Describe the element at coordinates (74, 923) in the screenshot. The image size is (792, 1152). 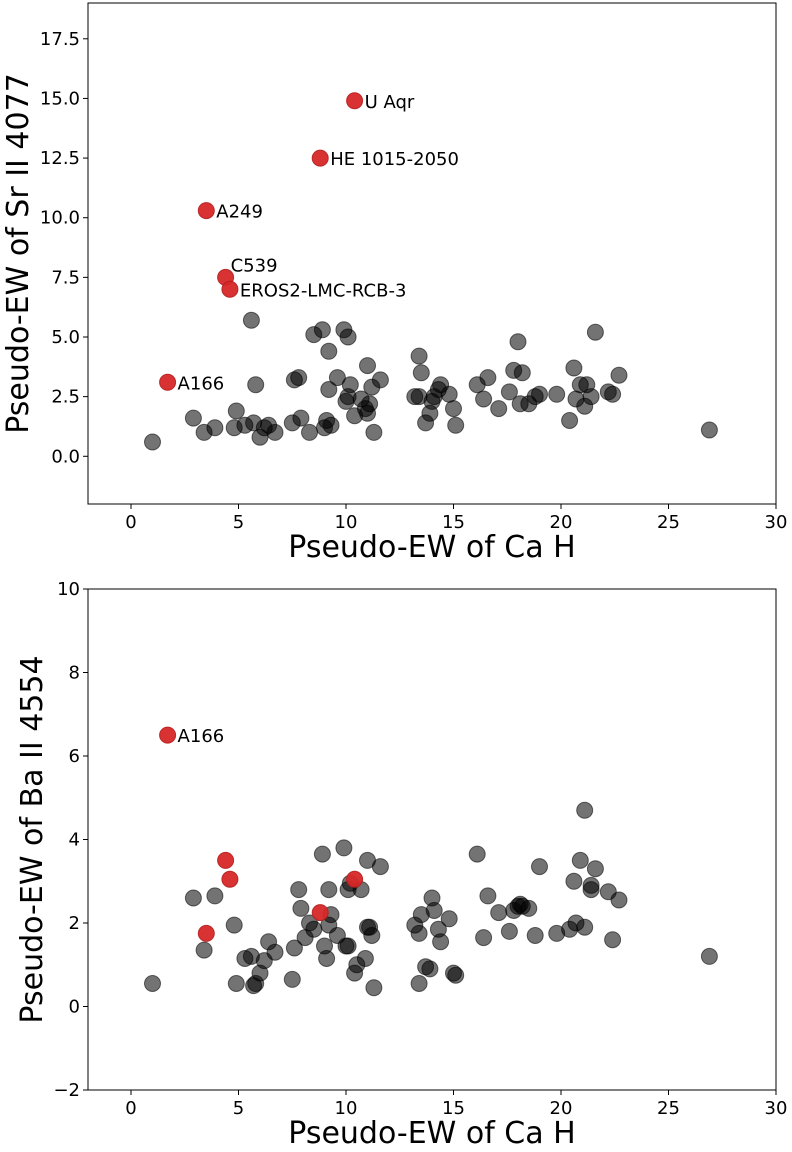
I see `y-tick-label-2: 2` at that location.